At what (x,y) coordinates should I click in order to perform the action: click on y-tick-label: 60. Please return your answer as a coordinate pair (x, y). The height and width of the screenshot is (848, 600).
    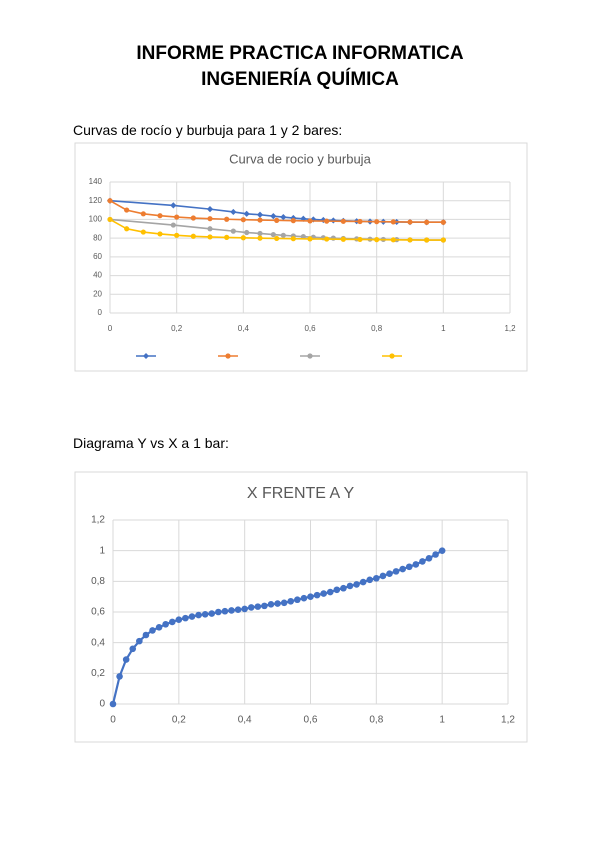
    Looking at the image, I should click on (97, 256).